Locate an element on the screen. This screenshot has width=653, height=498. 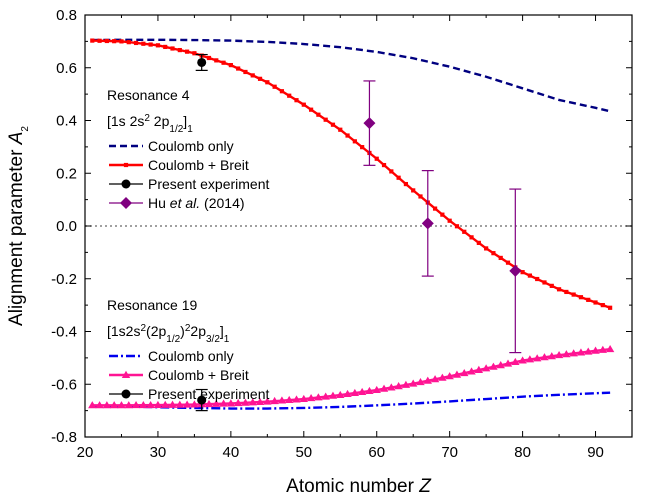
legend-config-part: ) is located at coordinates (182, 331).